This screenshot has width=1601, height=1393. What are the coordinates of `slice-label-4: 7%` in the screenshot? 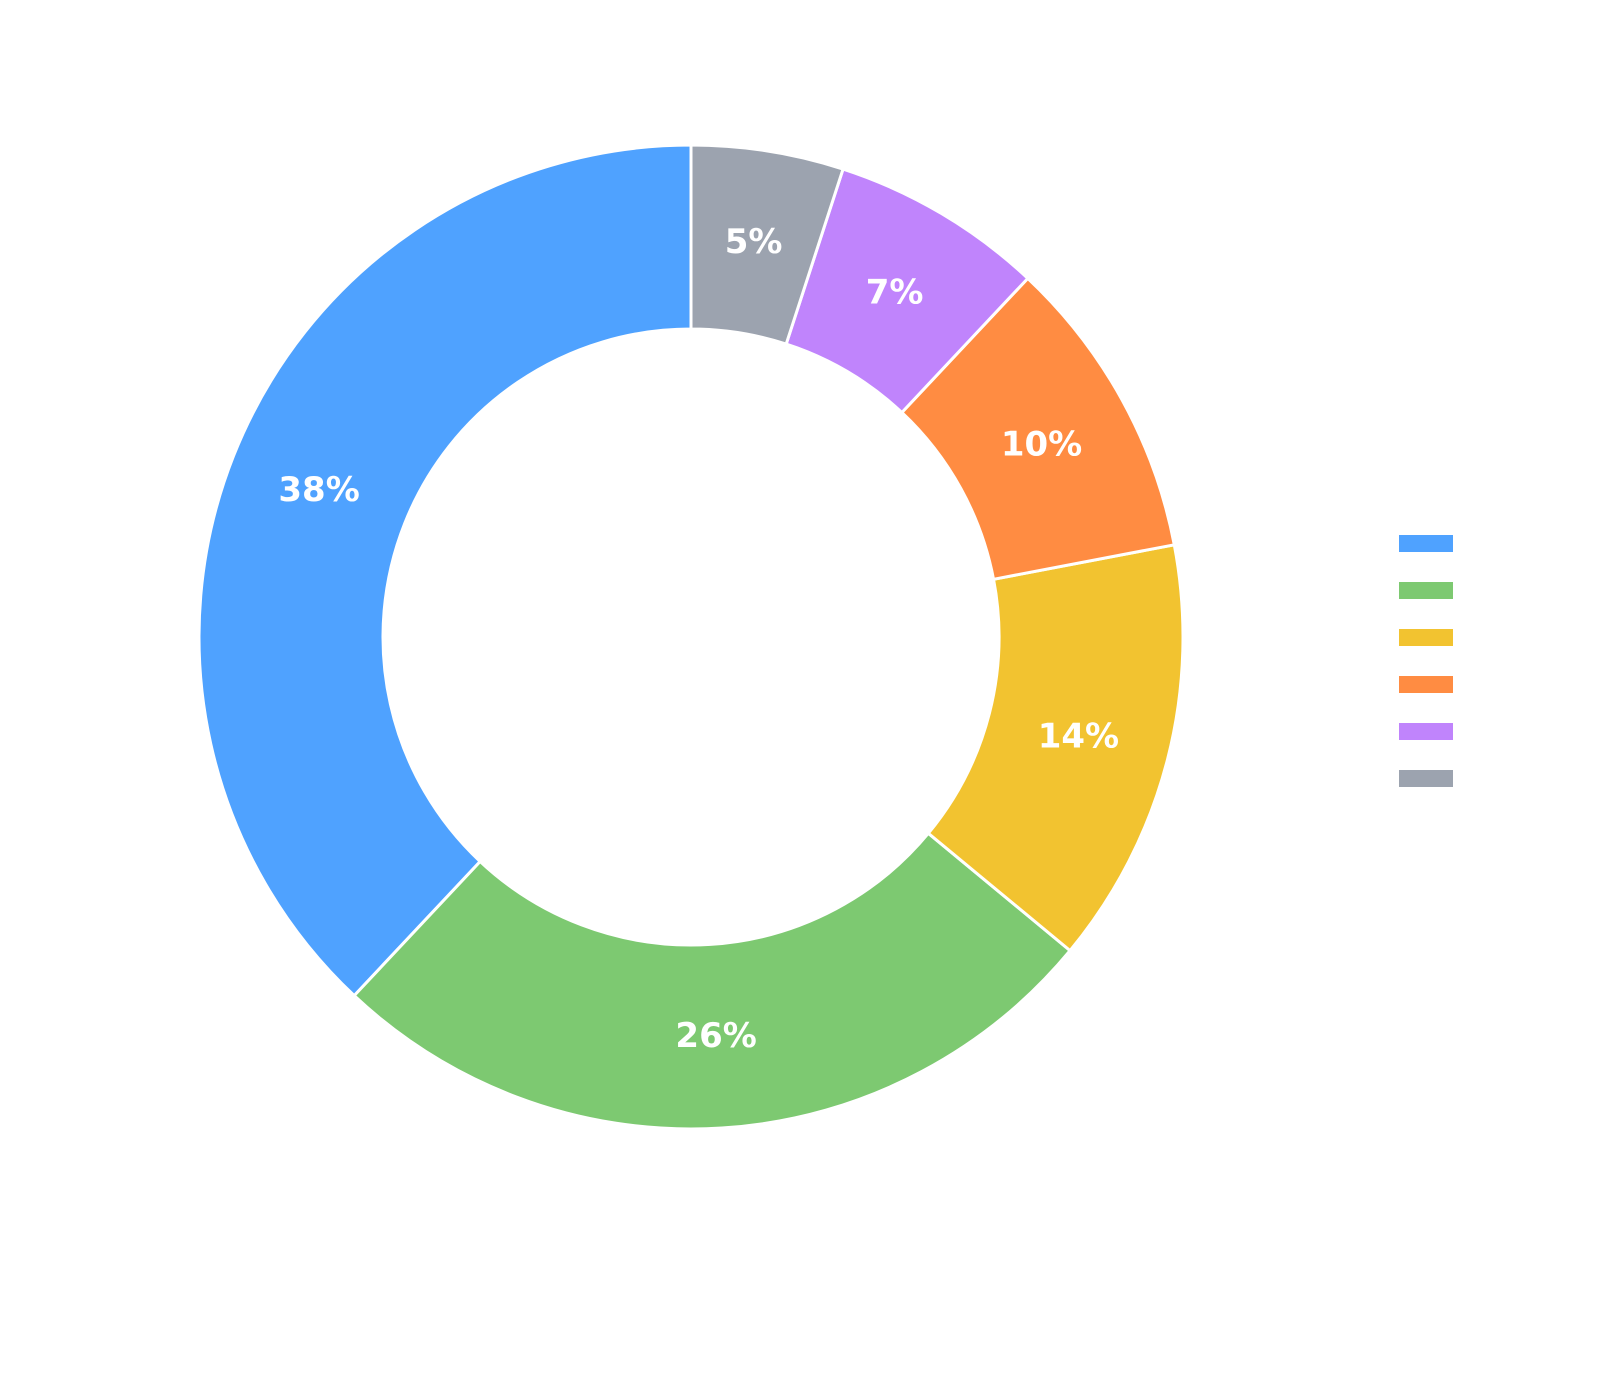 It's located at (895, 293).